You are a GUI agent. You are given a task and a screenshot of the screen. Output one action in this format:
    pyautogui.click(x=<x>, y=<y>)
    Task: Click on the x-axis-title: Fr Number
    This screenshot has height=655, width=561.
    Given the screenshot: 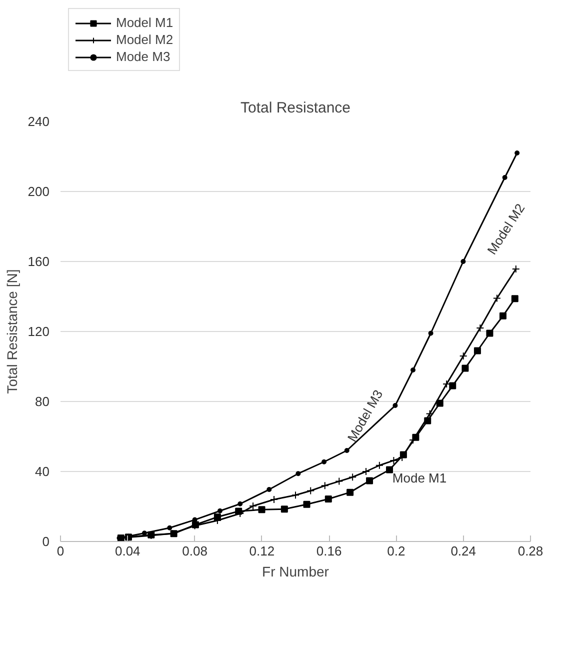 What is the action you would take?
    pyautogui.click(x=296, y=572)
    